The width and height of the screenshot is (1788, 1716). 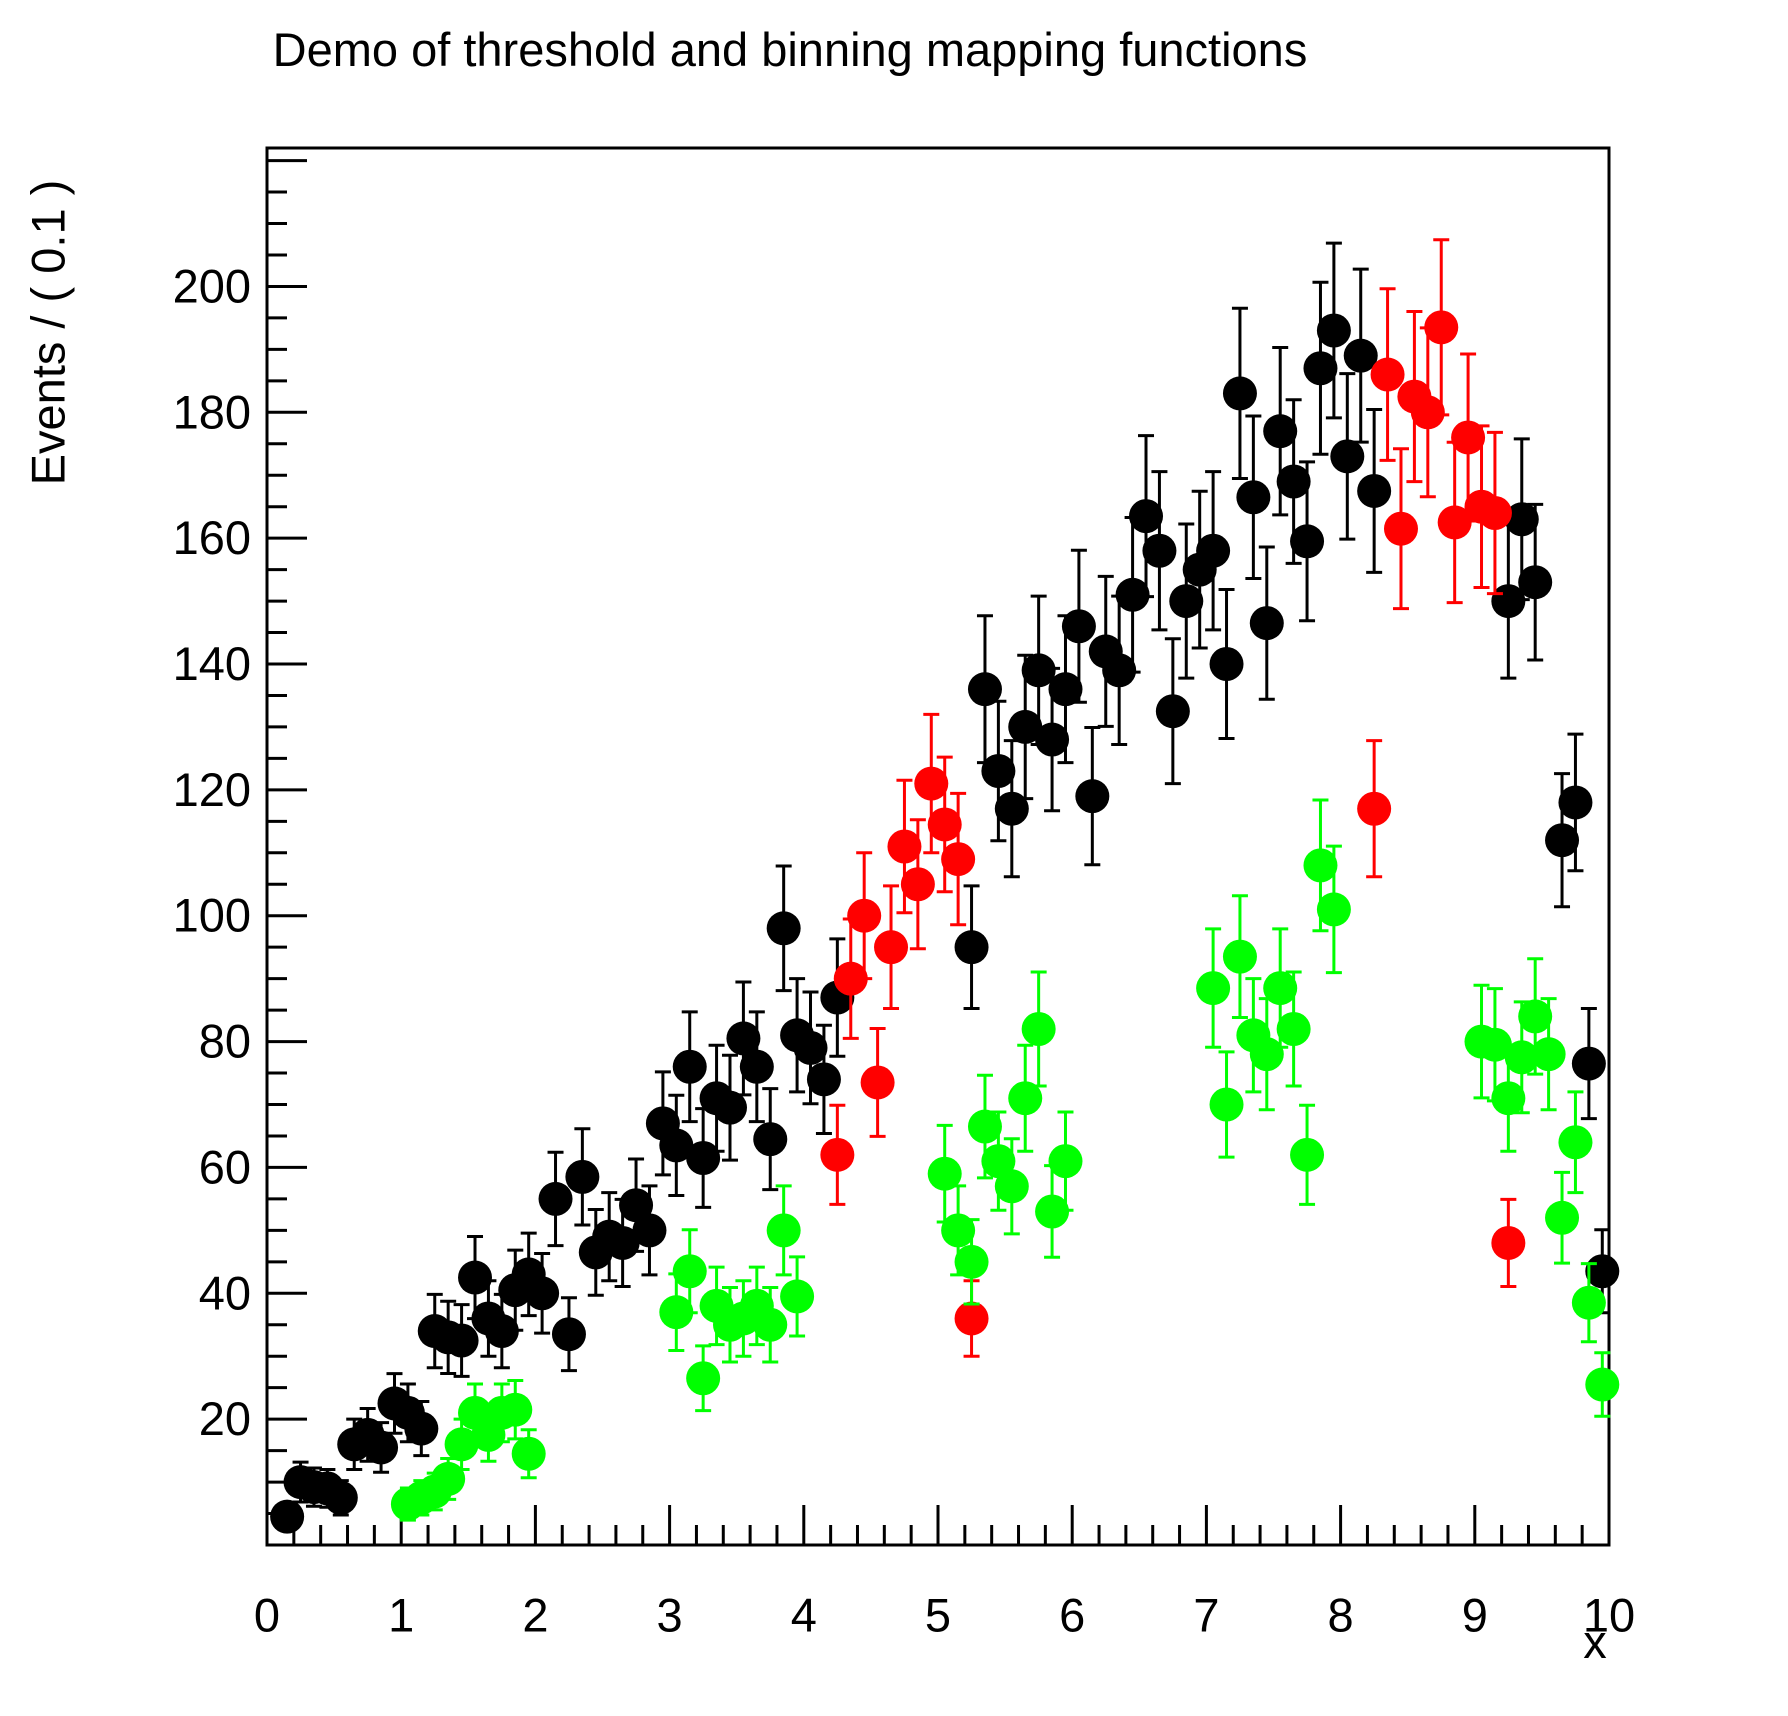 I want to click on y-tick-label: 120, so click(x=212, y=789).